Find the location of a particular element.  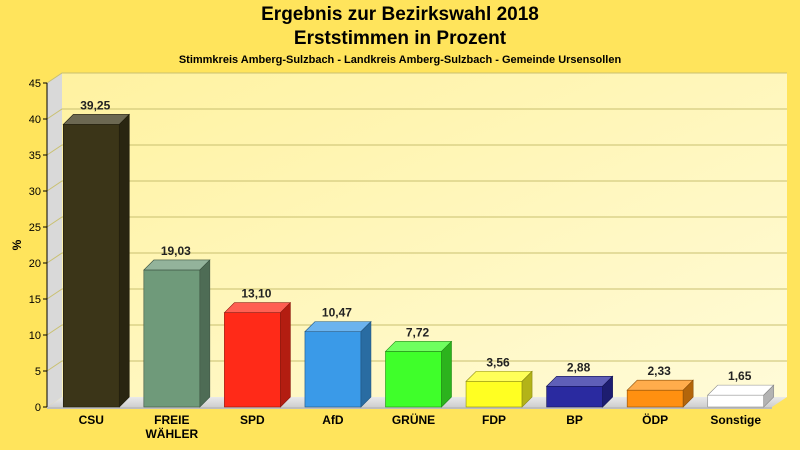

y-axis: 0 5 10 15 20 25 30 35 40 45% is located at coordinates (29, 246).